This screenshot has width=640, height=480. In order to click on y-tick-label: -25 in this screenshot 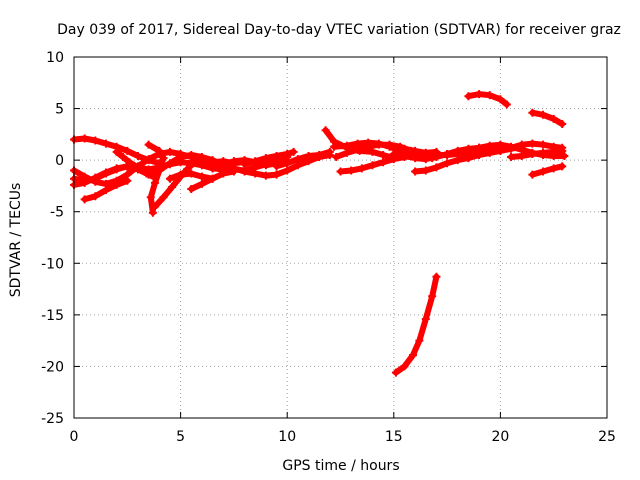, I will do `click(52, 419)`.